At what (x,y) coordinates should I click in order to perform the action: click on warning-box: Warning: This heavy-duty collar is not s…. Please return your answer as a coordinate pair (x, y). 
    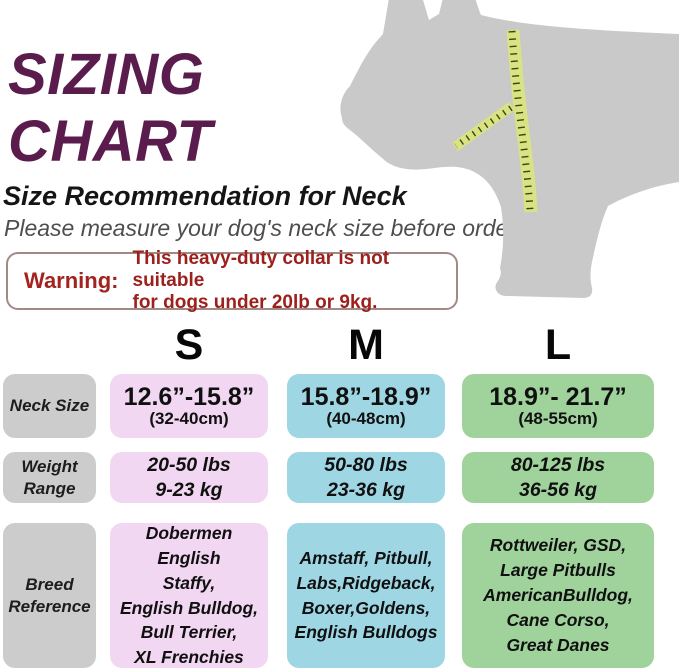
    Looking at the image, I should click on (232, 280).